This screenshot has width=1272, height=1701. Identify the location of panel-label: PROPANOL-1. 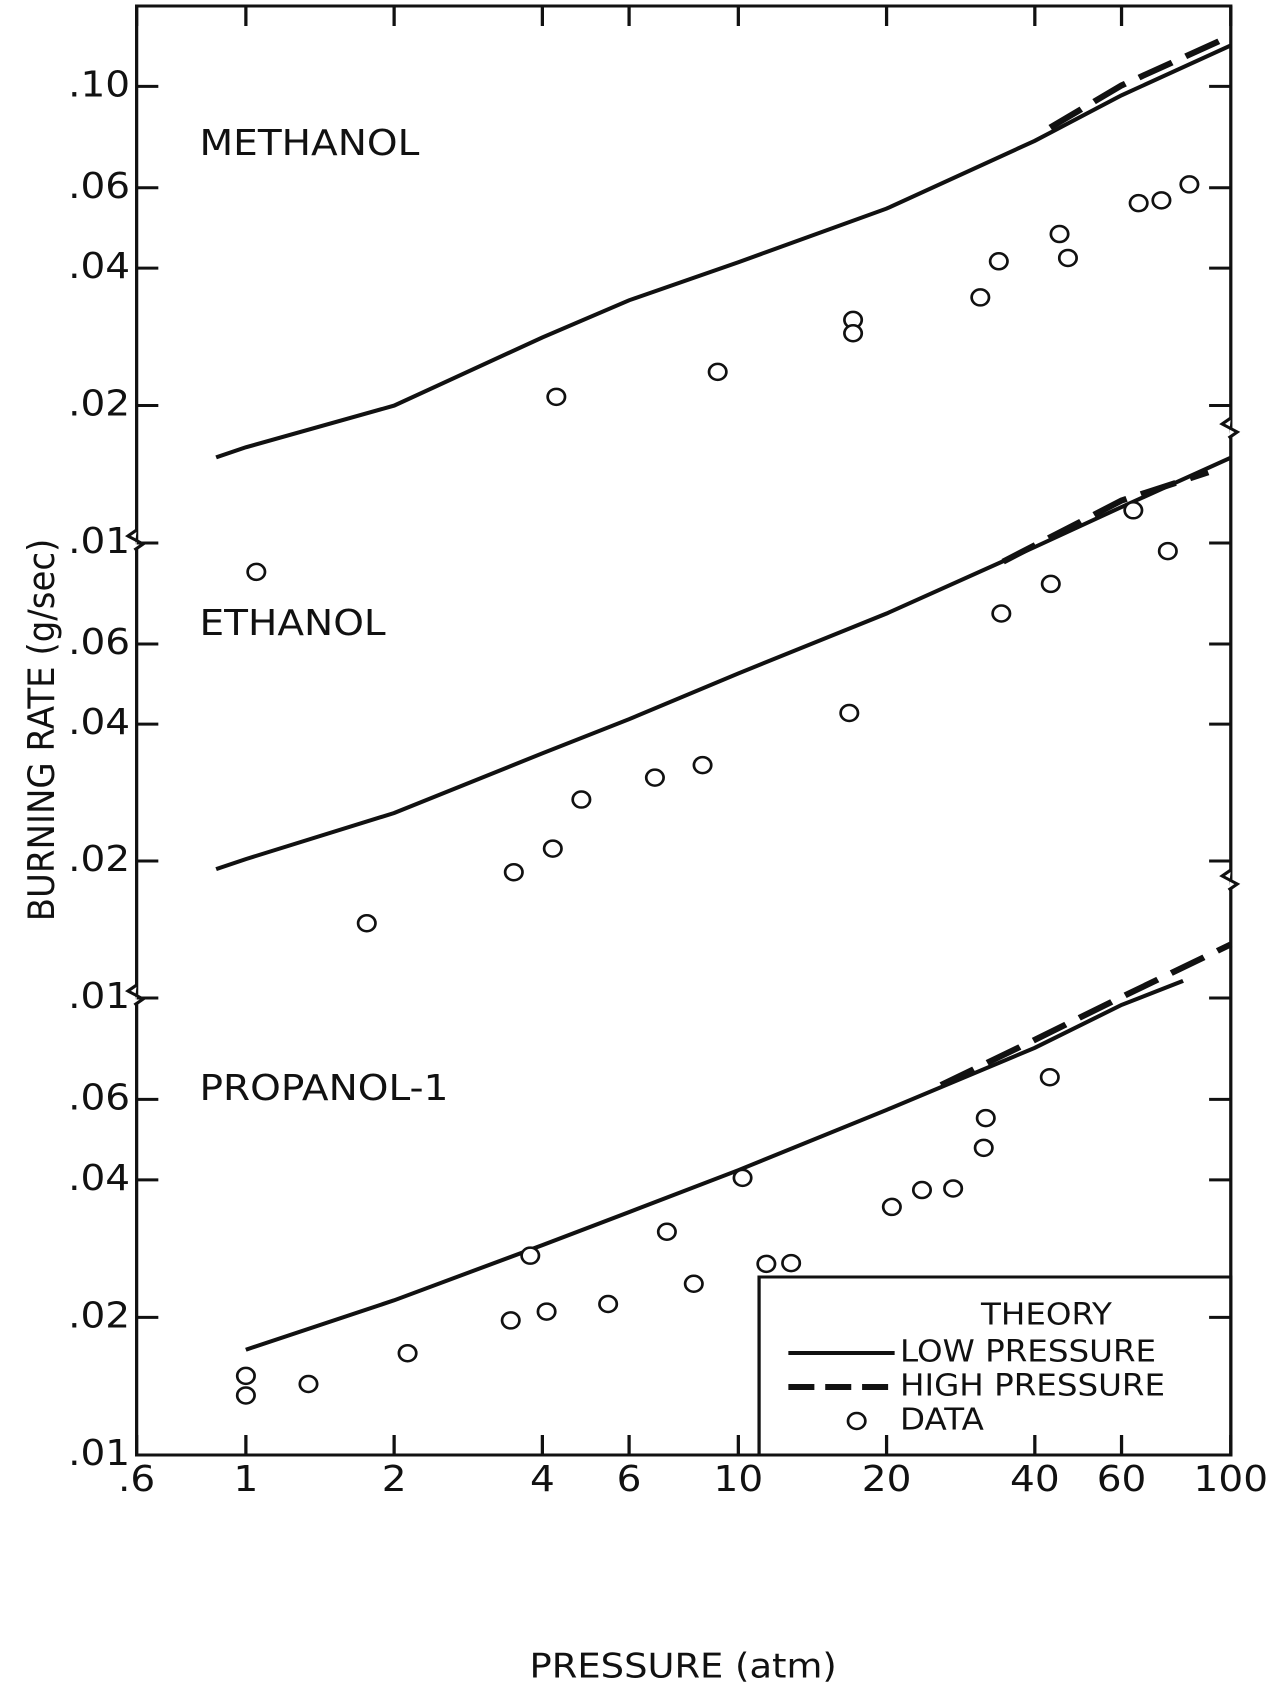
(324, 1088).